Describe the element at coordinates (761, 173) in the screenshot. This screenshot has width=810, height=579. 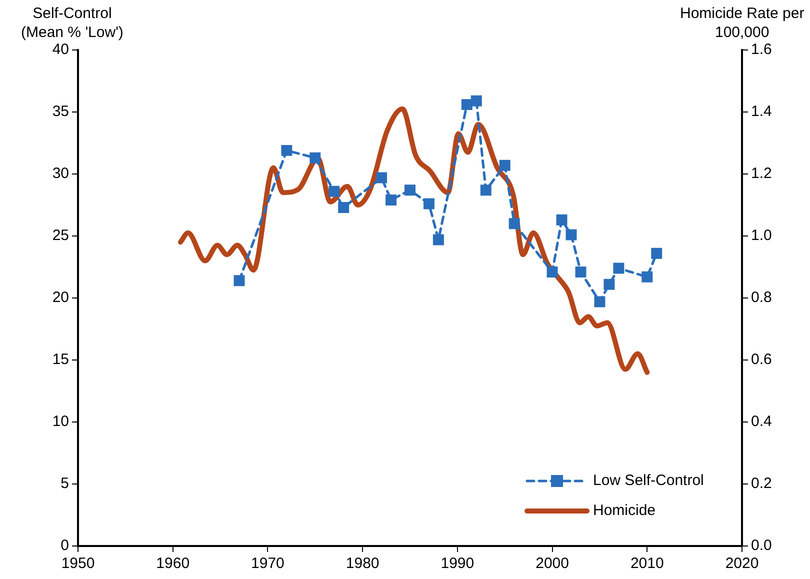
I see `y2-tick-label: 1.2` at that location.